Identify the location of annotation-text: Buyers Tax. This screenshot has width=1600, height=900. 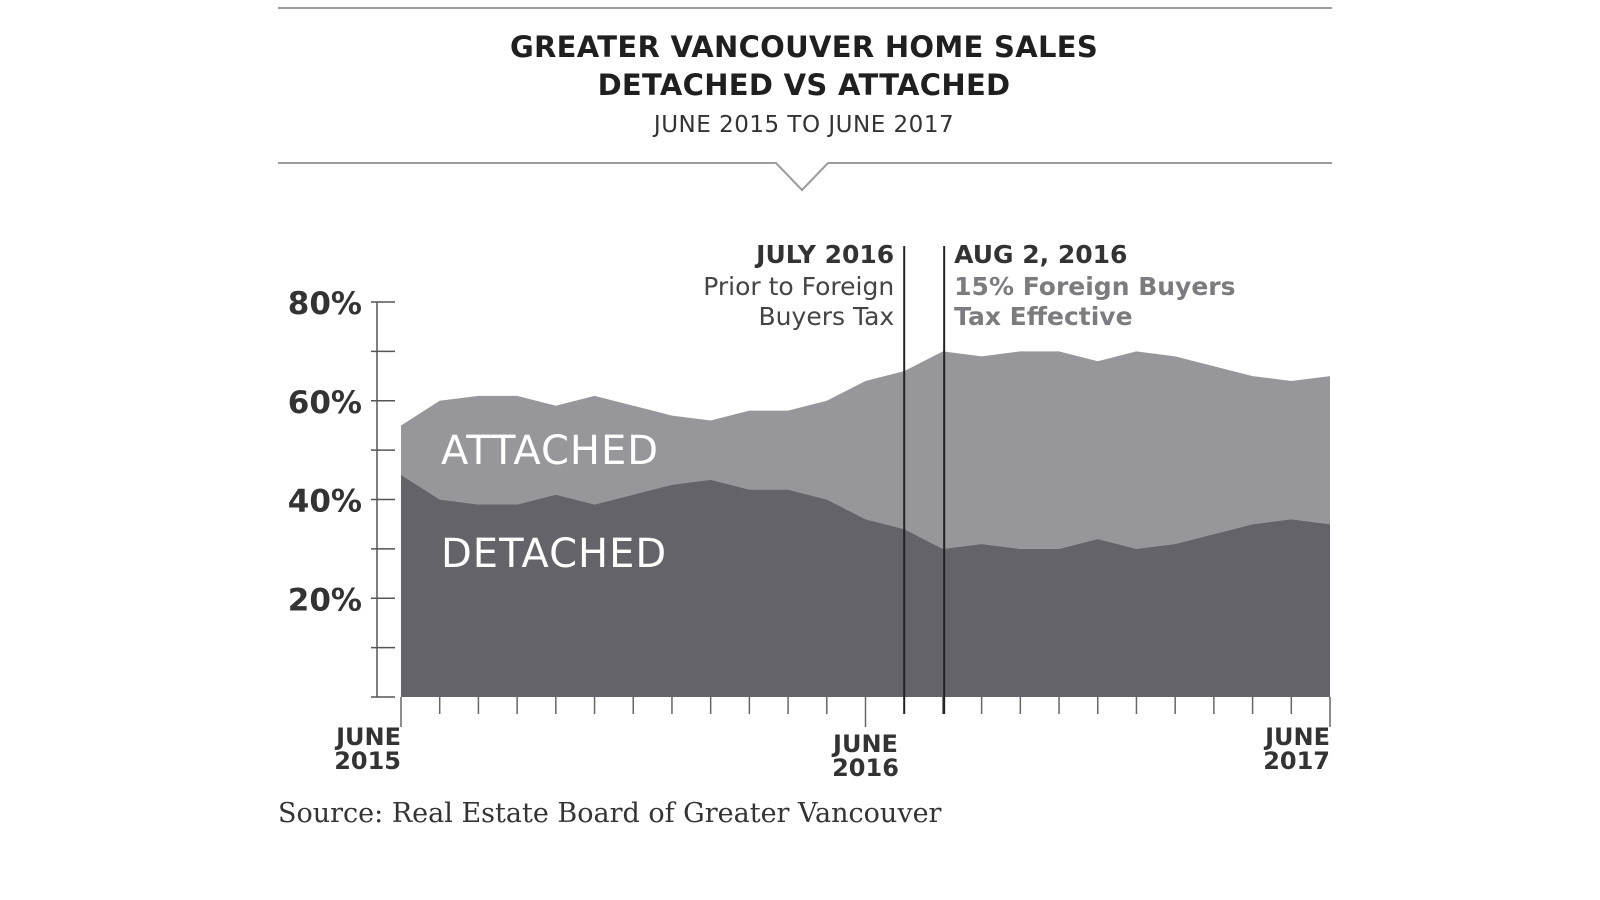
(827, 316).